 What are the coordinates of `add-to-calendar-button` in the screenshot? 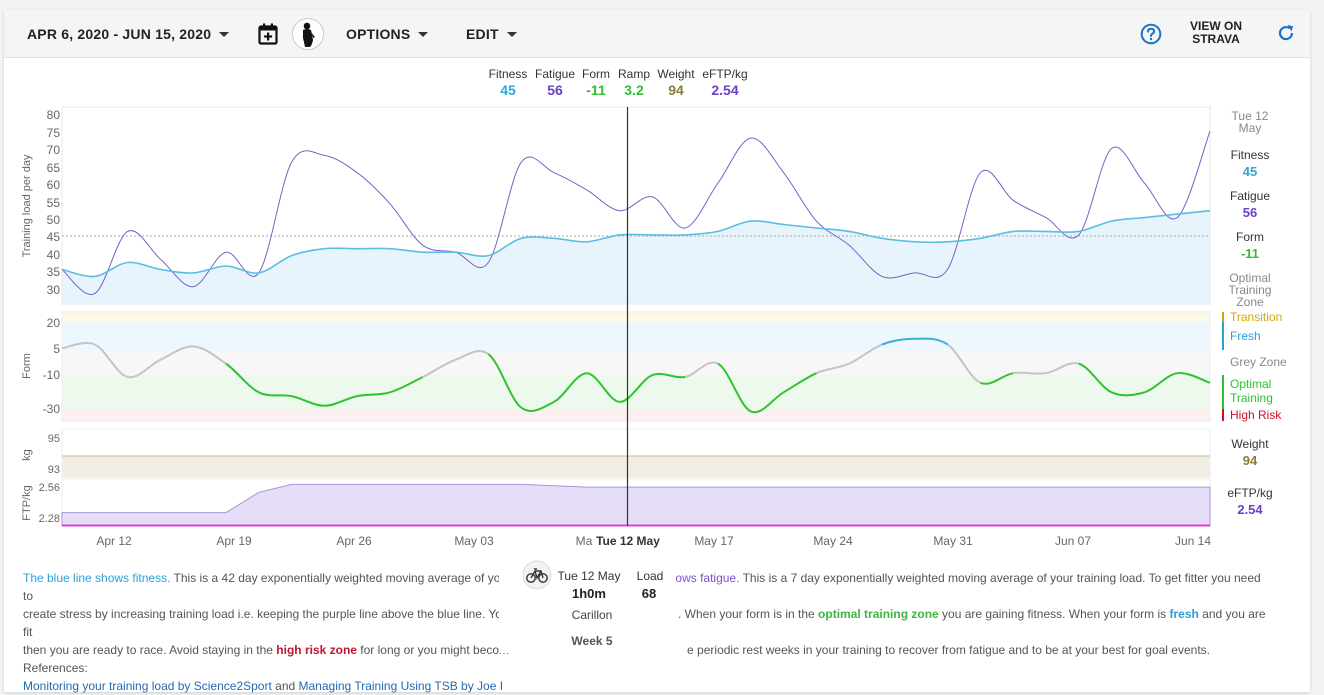 It's located at (268, 36).